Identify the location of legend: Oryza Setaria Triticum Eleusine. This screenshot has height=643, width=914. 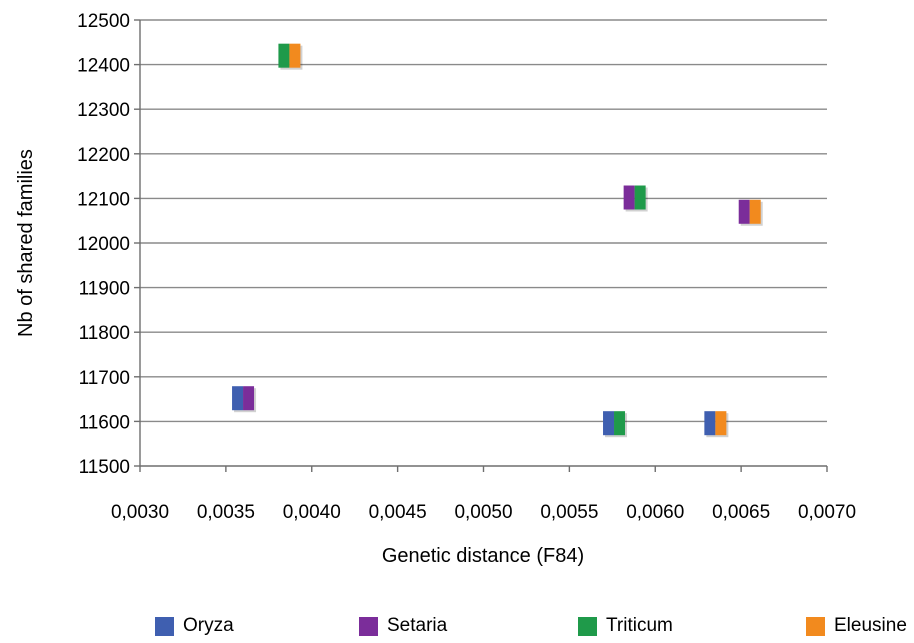
(457, 626).